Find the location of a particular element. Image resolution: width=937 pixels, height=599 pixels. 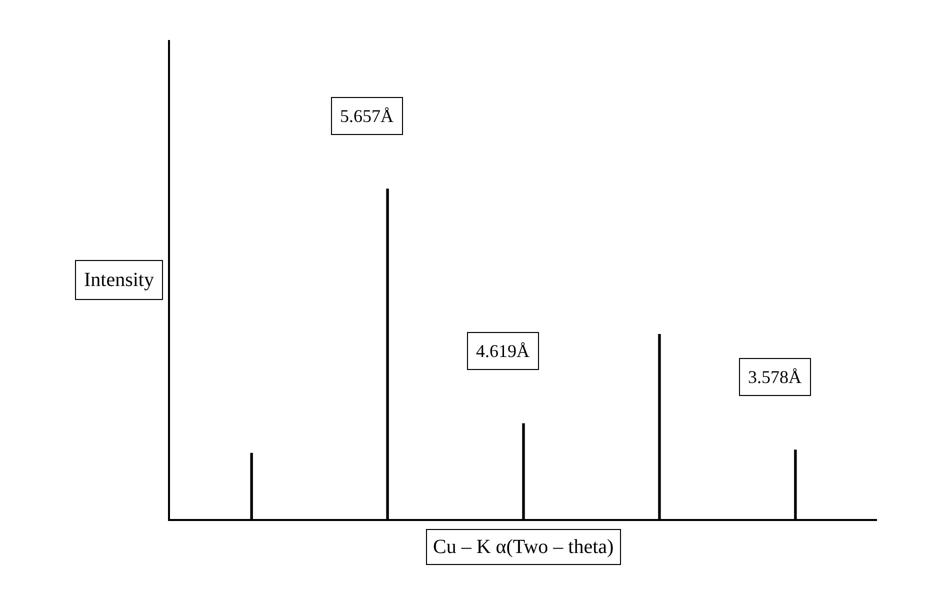

annotation: 4.619Å is located at coordinates (503, 351).